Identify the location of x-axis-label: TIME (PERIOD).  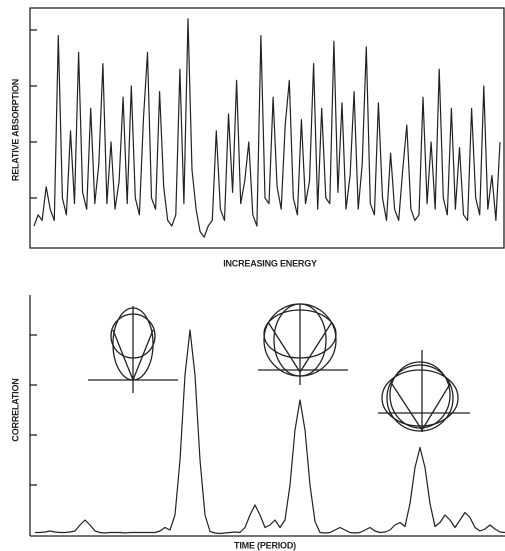
(265, 545).